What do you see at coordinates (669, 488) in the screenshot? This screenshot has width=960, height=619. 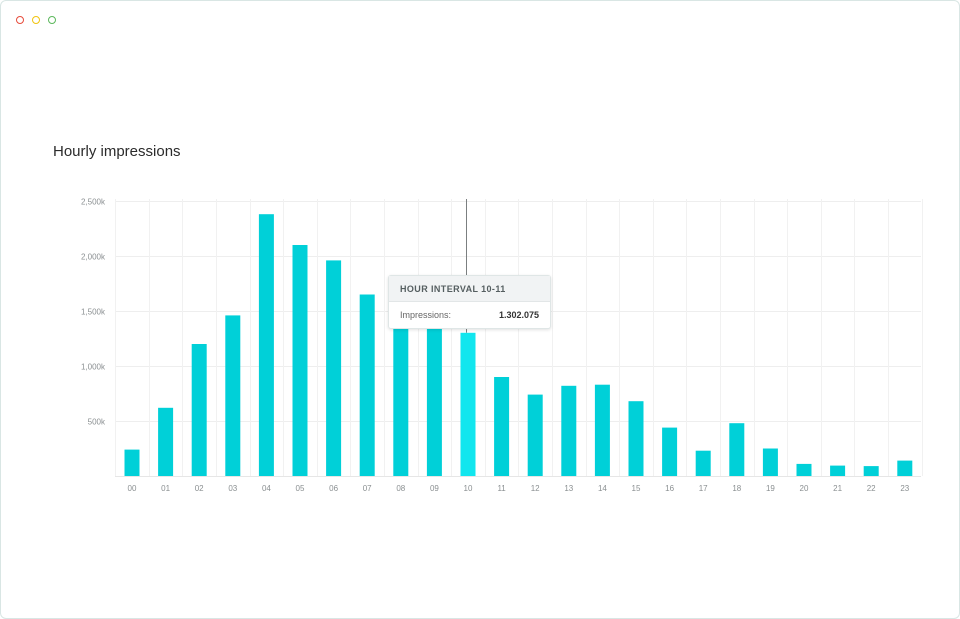 I see `x-tick-label-16: 16` at bounding box center [669, 488].